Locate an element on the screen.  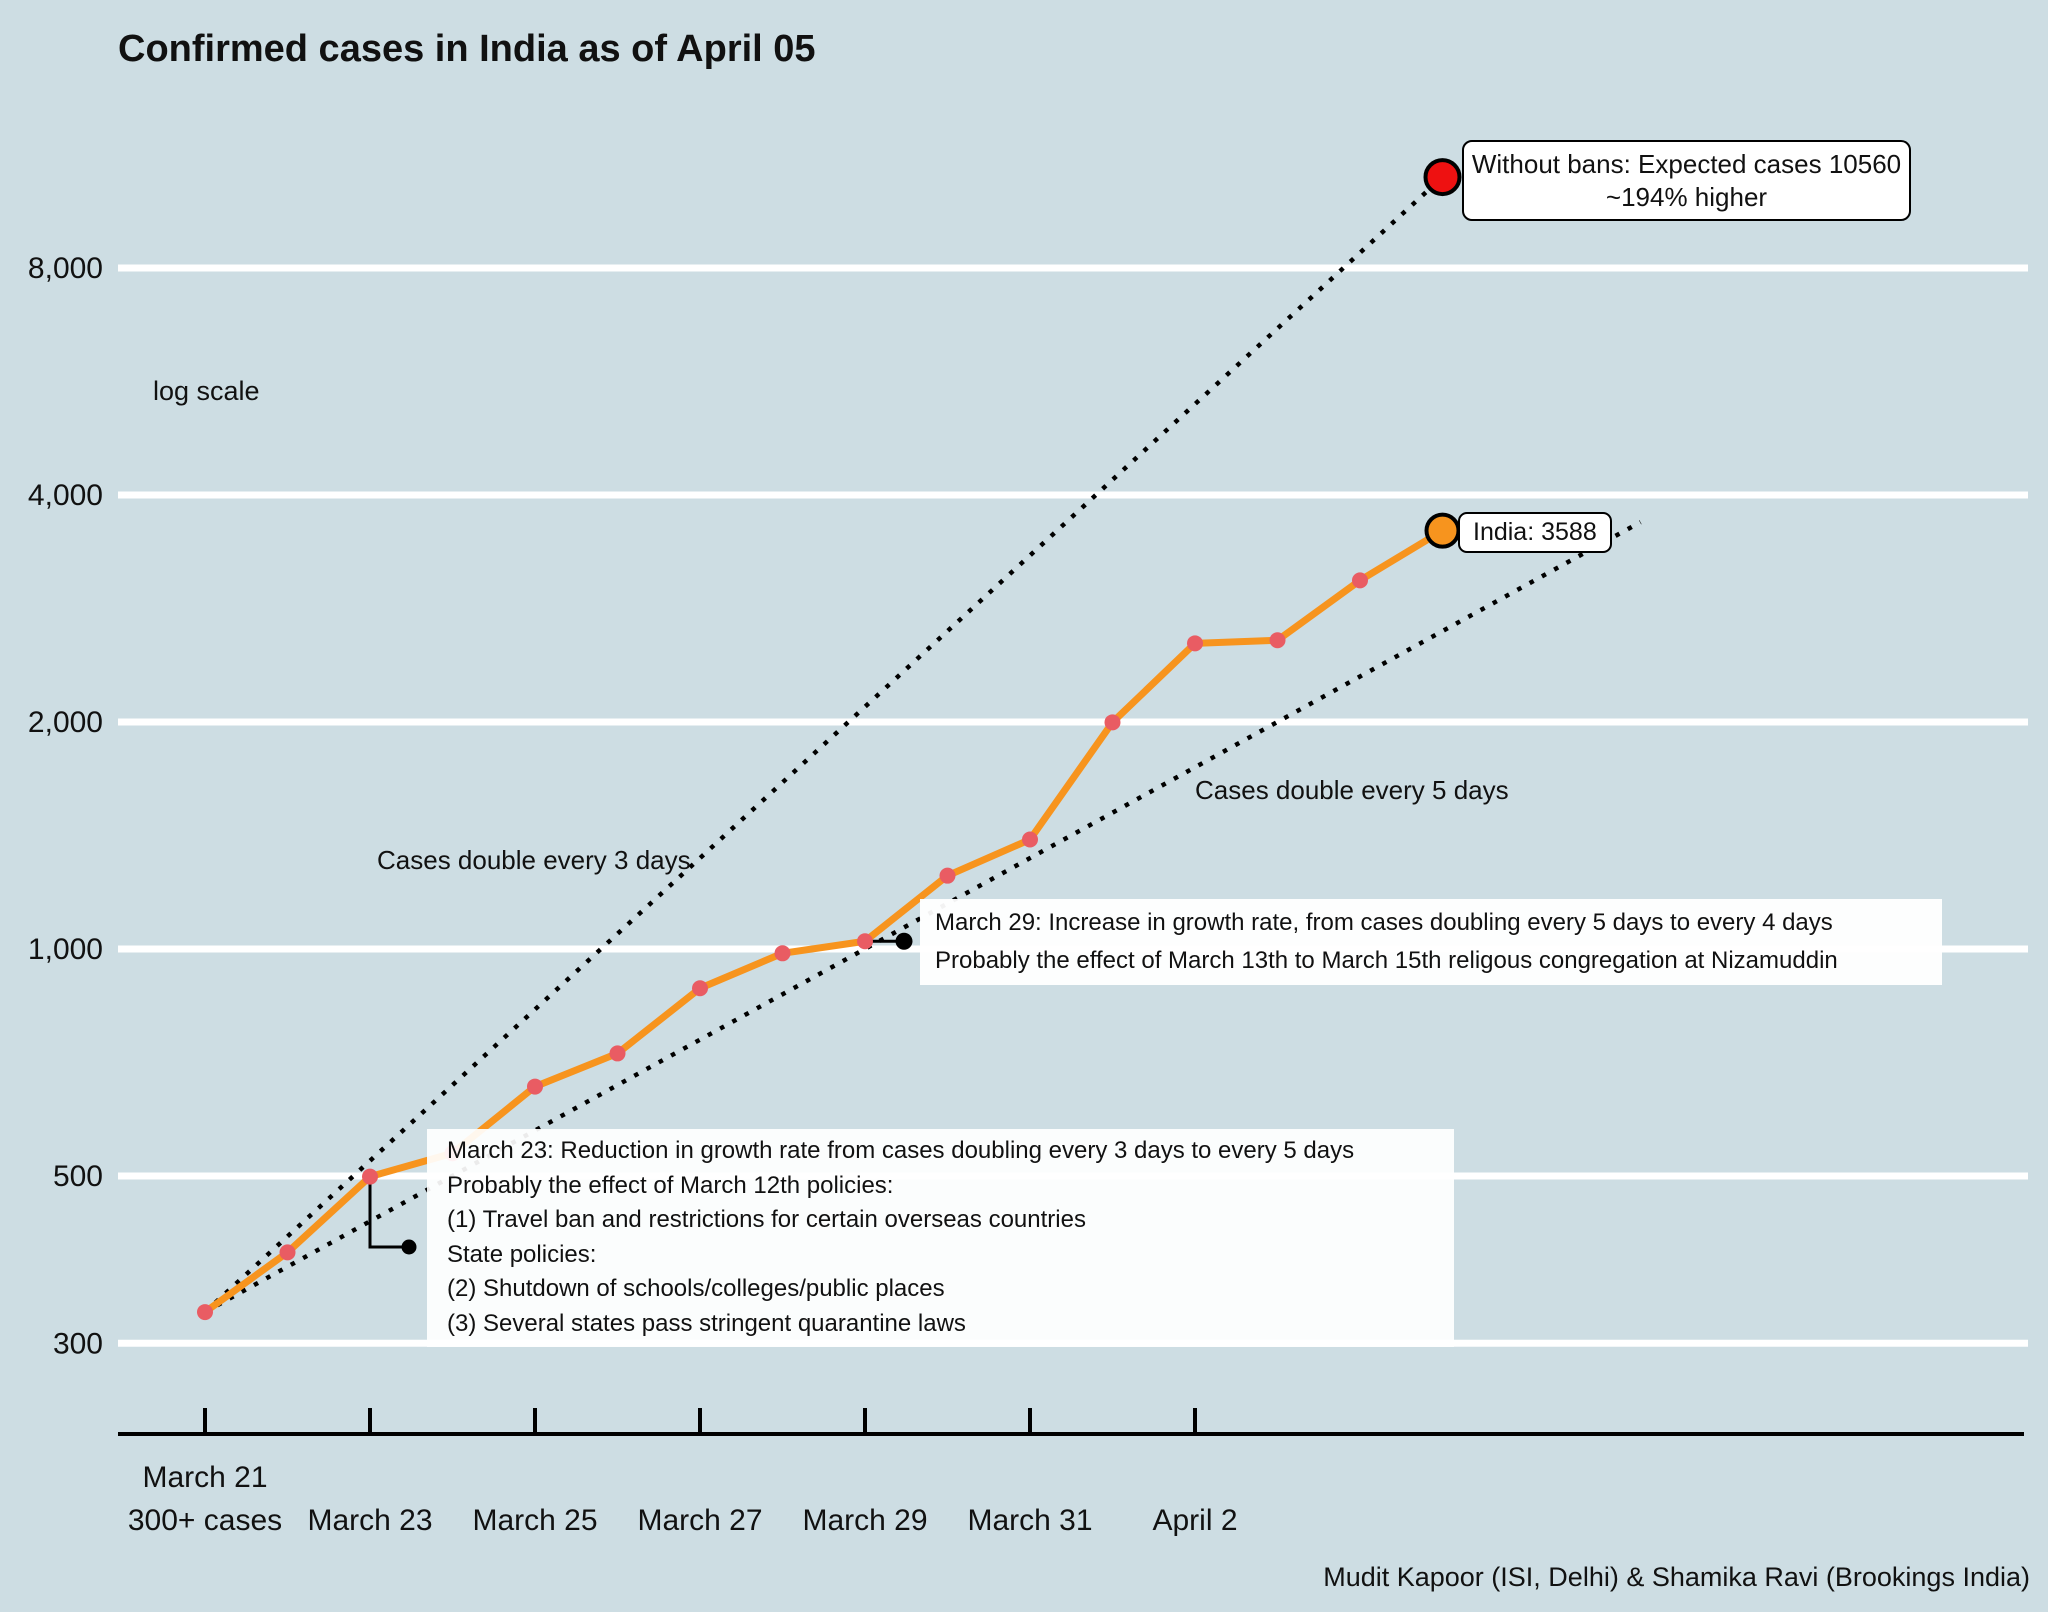
india-value-callout: India: 3588 is located at coordinates (1535, 532).